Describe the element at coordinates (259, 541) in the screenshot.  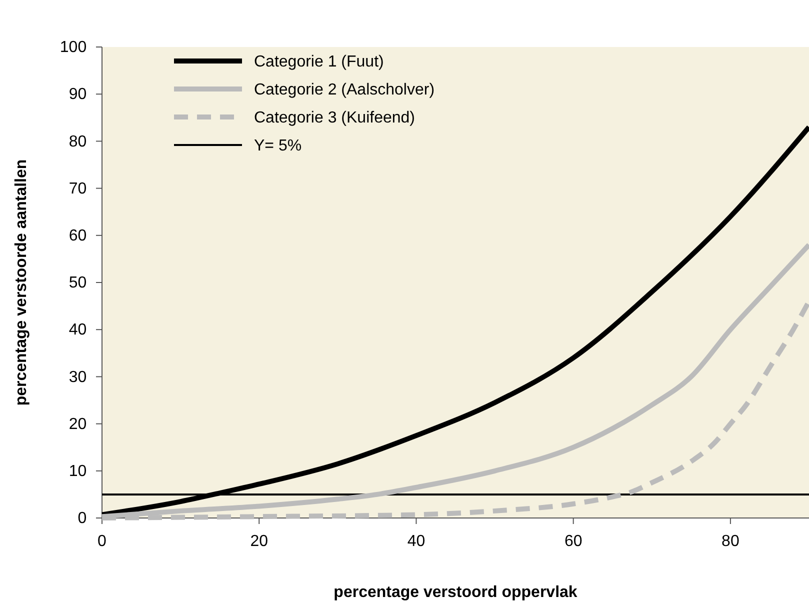
I see `x-tick-label: 20` at that location.